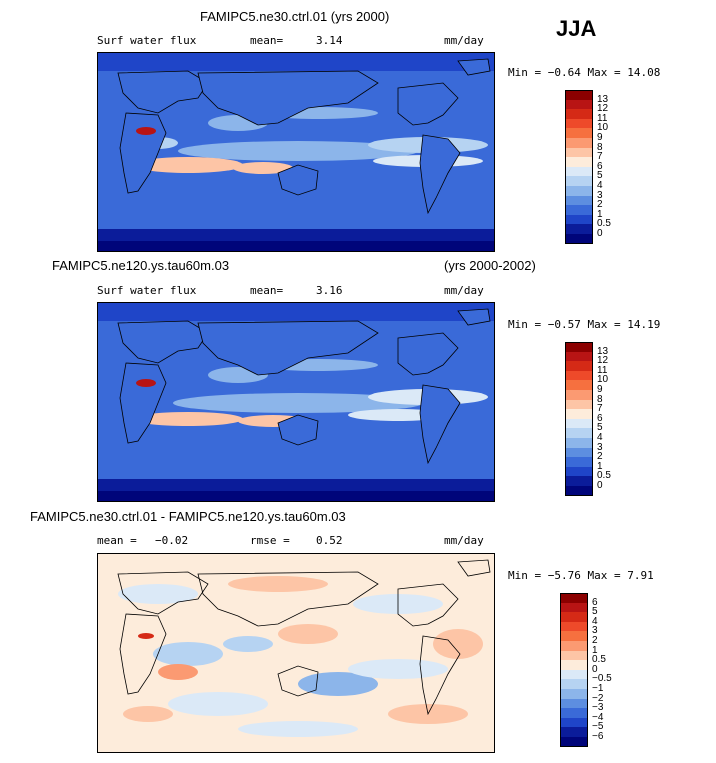  Describe the element at coordinates (147, 290) in the screenshot. I see `panel2-variable-label: Surf water flux` at that location.